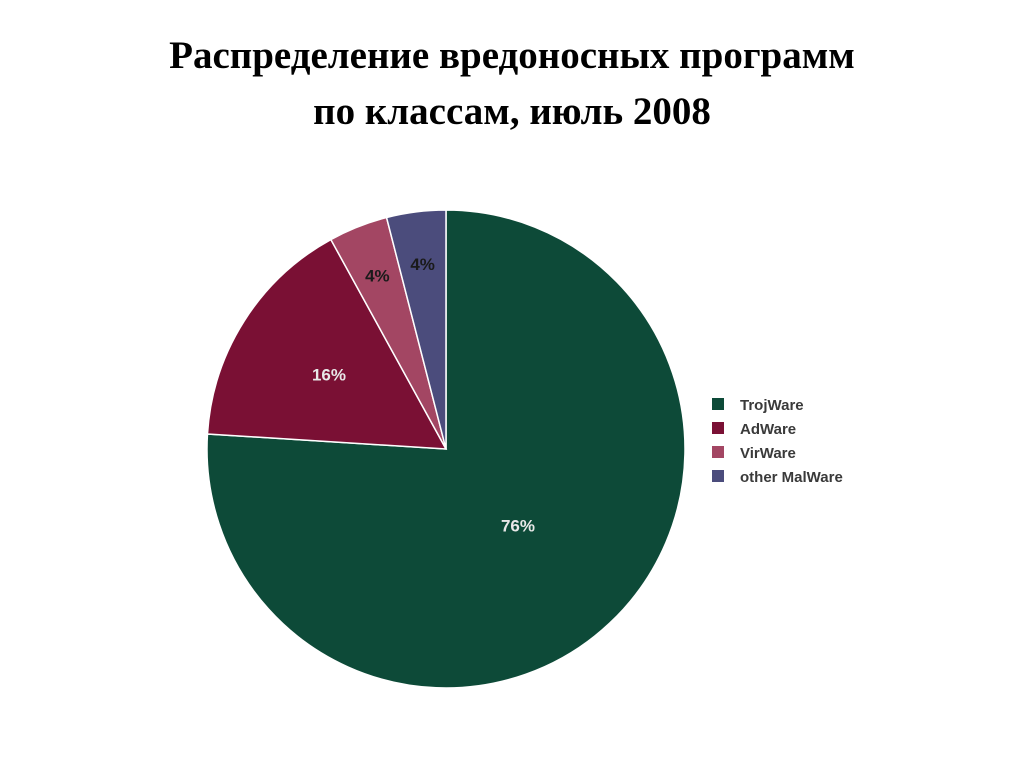 The height and width of the screenshot is (768, 1024). I want to click on chart-title-line-2: по классам, июль 2008, so click(512, 111).